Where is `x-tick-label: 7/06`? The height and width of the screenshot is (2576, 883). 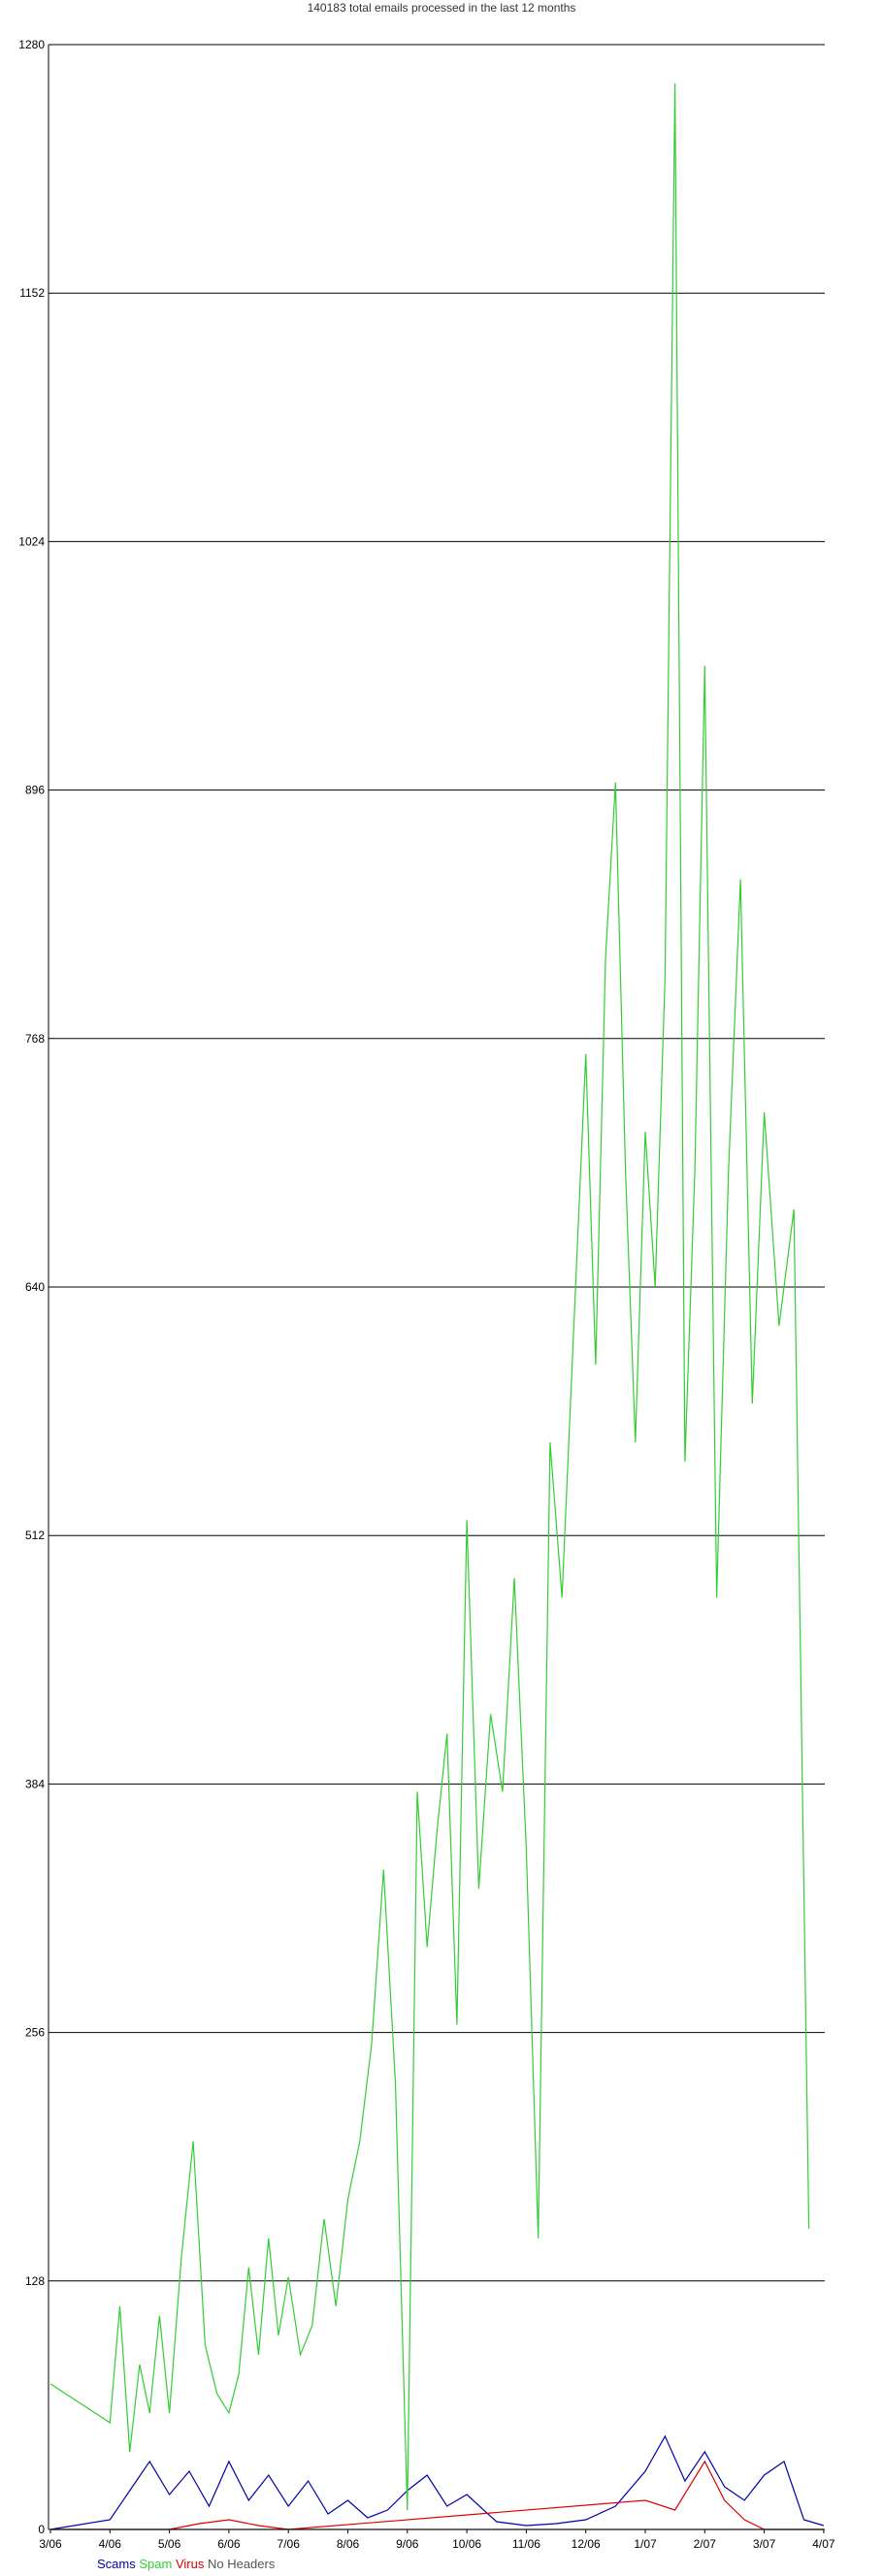
x-tick-label: 7/06 is located at coordinates (289, 2544).